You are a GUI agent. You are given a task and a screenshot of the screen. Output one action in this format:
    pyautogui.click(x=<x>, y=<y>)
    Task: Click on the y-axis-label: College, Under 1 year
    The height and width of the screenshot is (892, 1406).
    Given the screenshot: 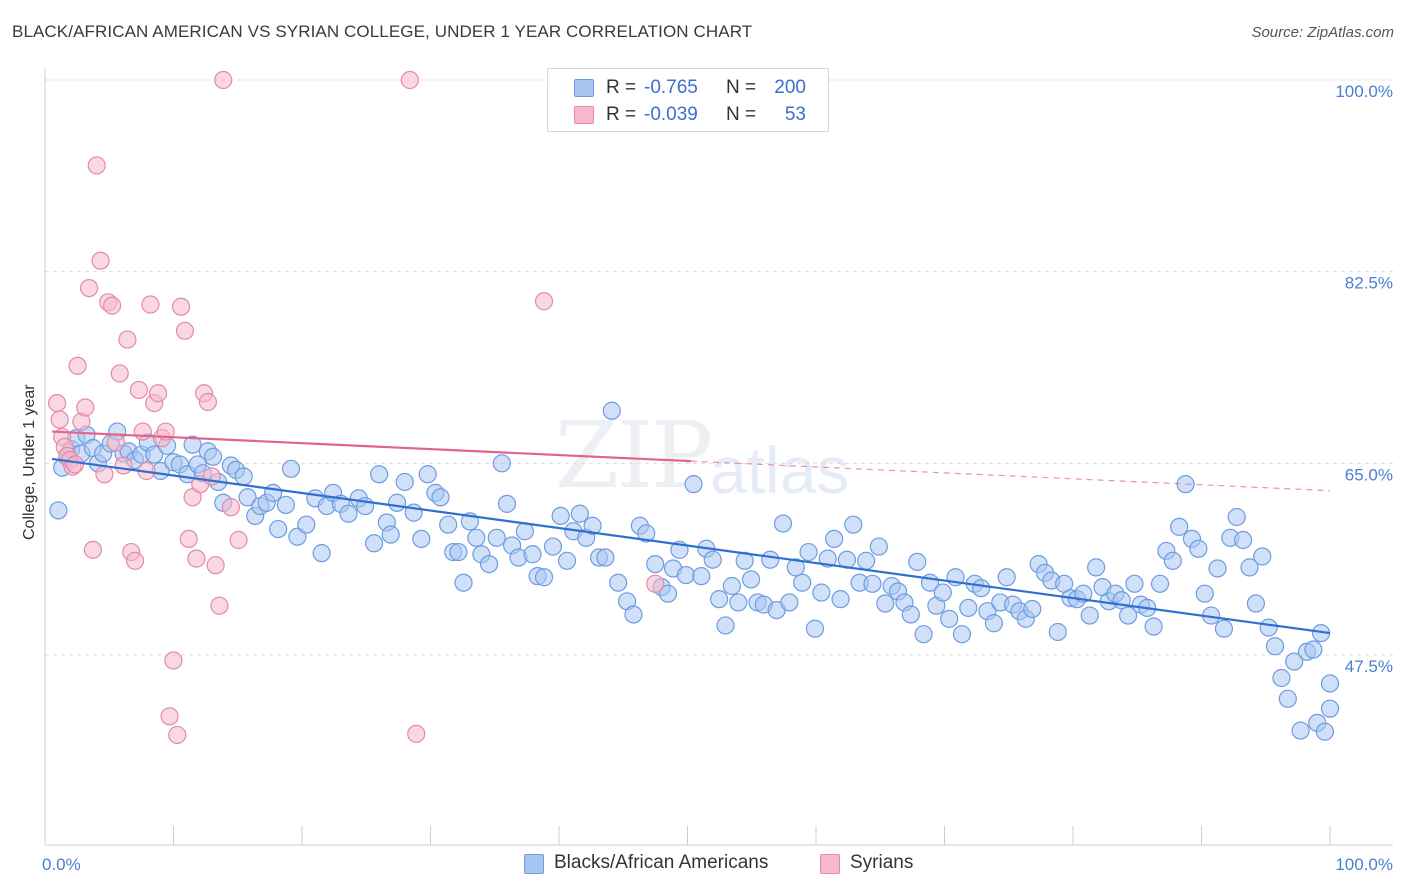 What is the action you would take?
    pyautogui.click(x=29, y=462)
    